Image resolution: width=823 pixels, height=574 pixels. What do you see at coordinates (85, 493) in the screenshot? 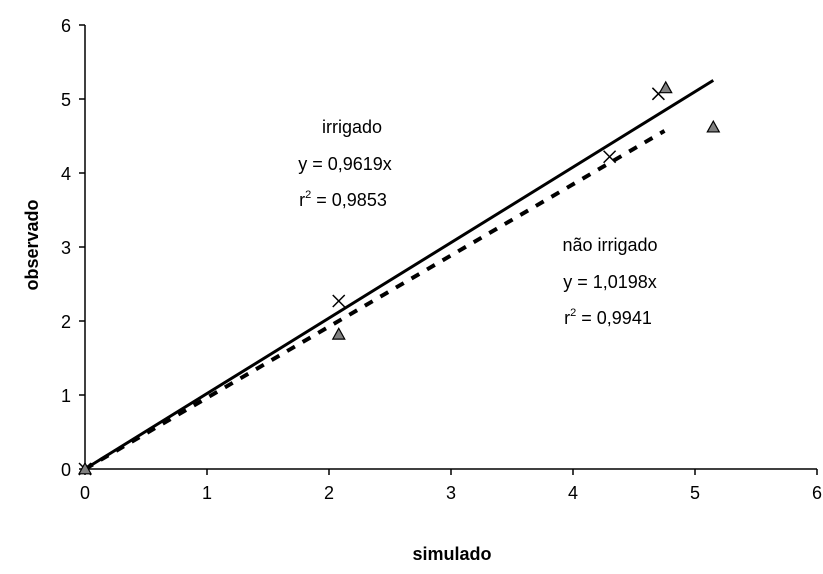
I see `x-tick-label: 0` at bounding box center [85, 493].